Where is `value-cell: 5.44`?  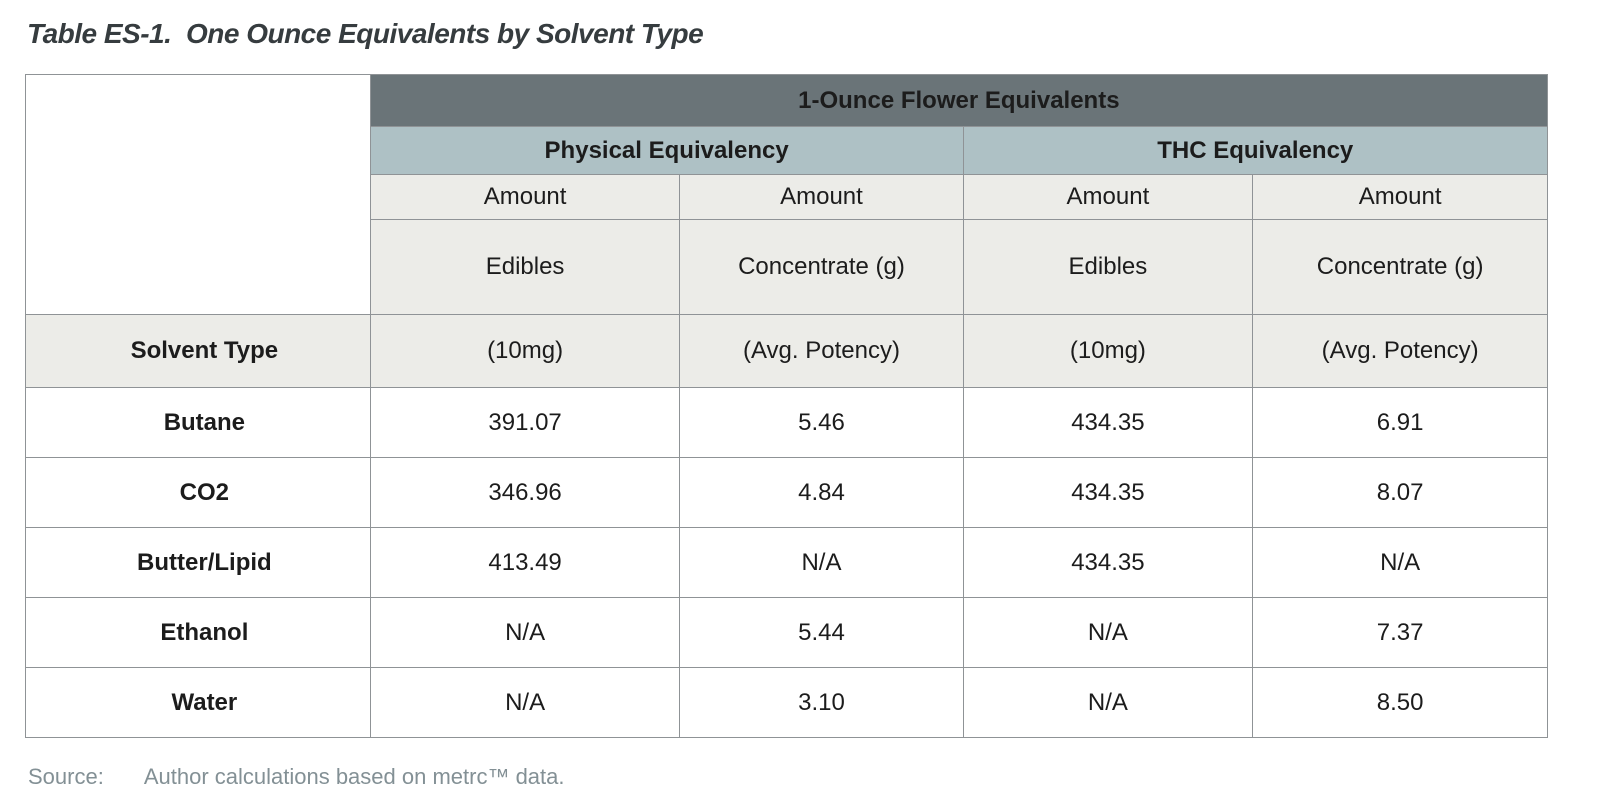
value-cell: 5.44 is located at coordinates (821, 632).